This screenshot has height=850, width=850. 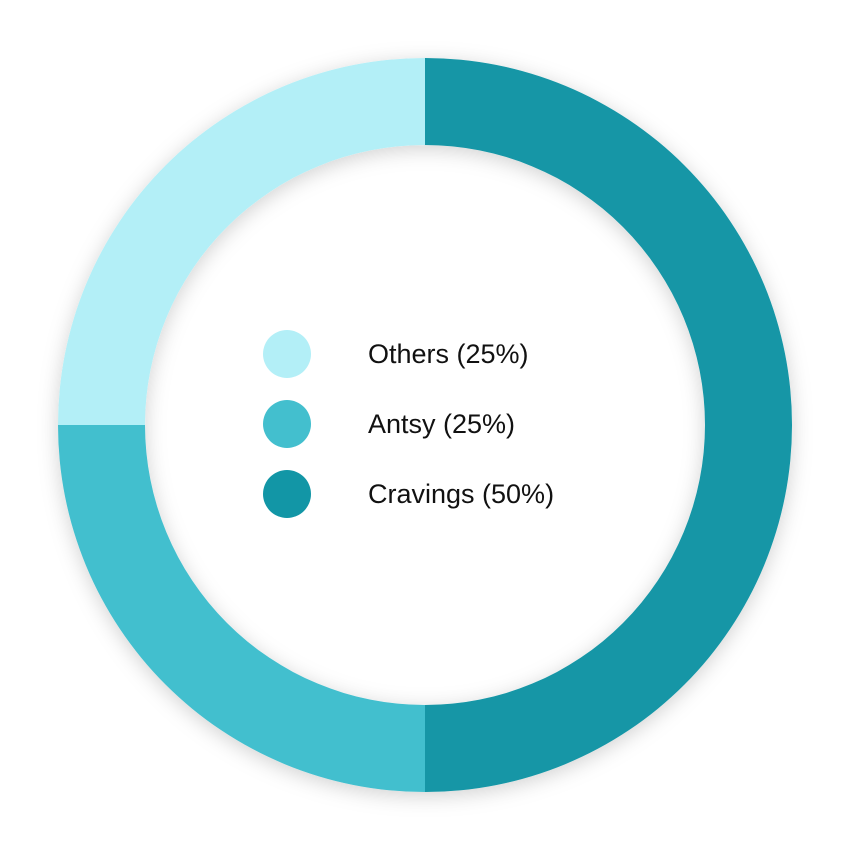 I want to click on legend-label: Others (25%), so click(x=448, y=353).